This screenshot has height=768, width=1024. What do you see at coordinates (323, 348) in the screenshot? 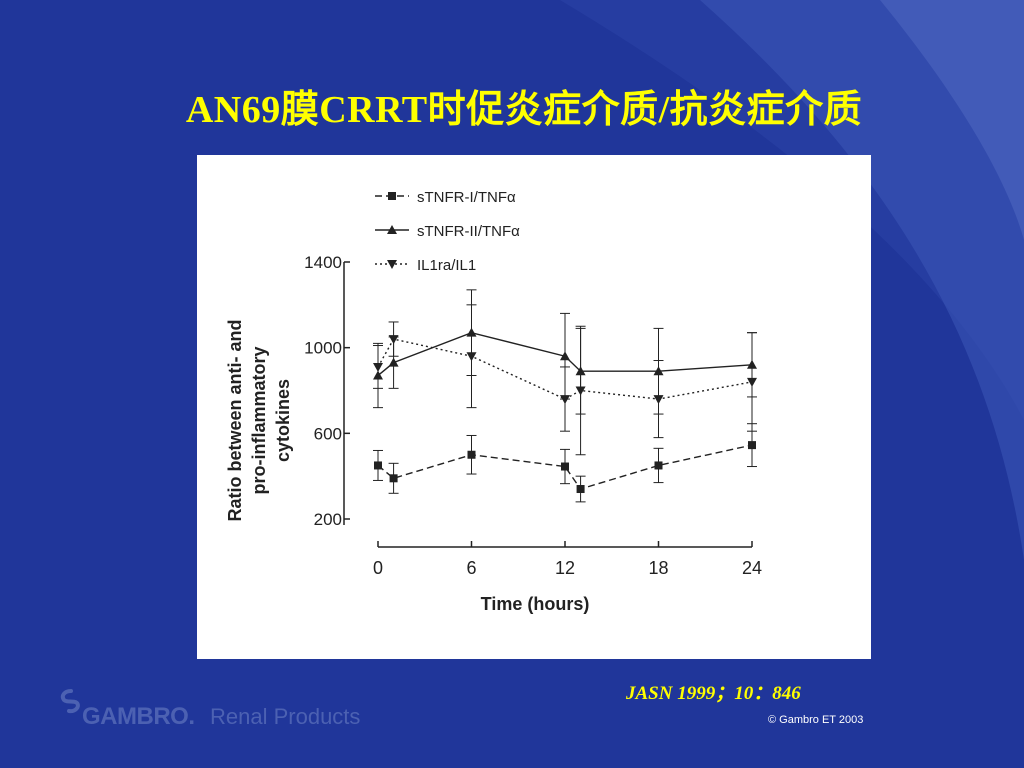
I see `y-tick-label: 1000` at bounding box center [323, 348].